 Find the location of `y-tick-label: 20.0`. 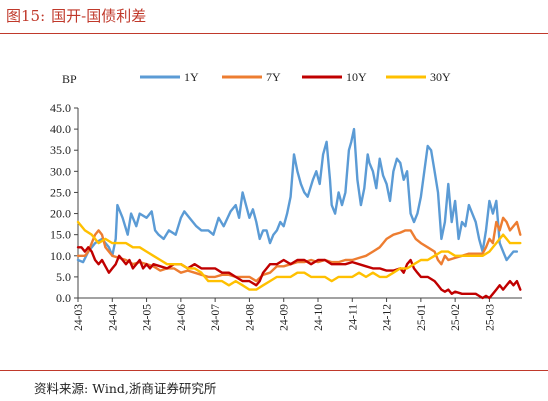

y-tick-label: 20.0 is located at coordinates (60, 214).